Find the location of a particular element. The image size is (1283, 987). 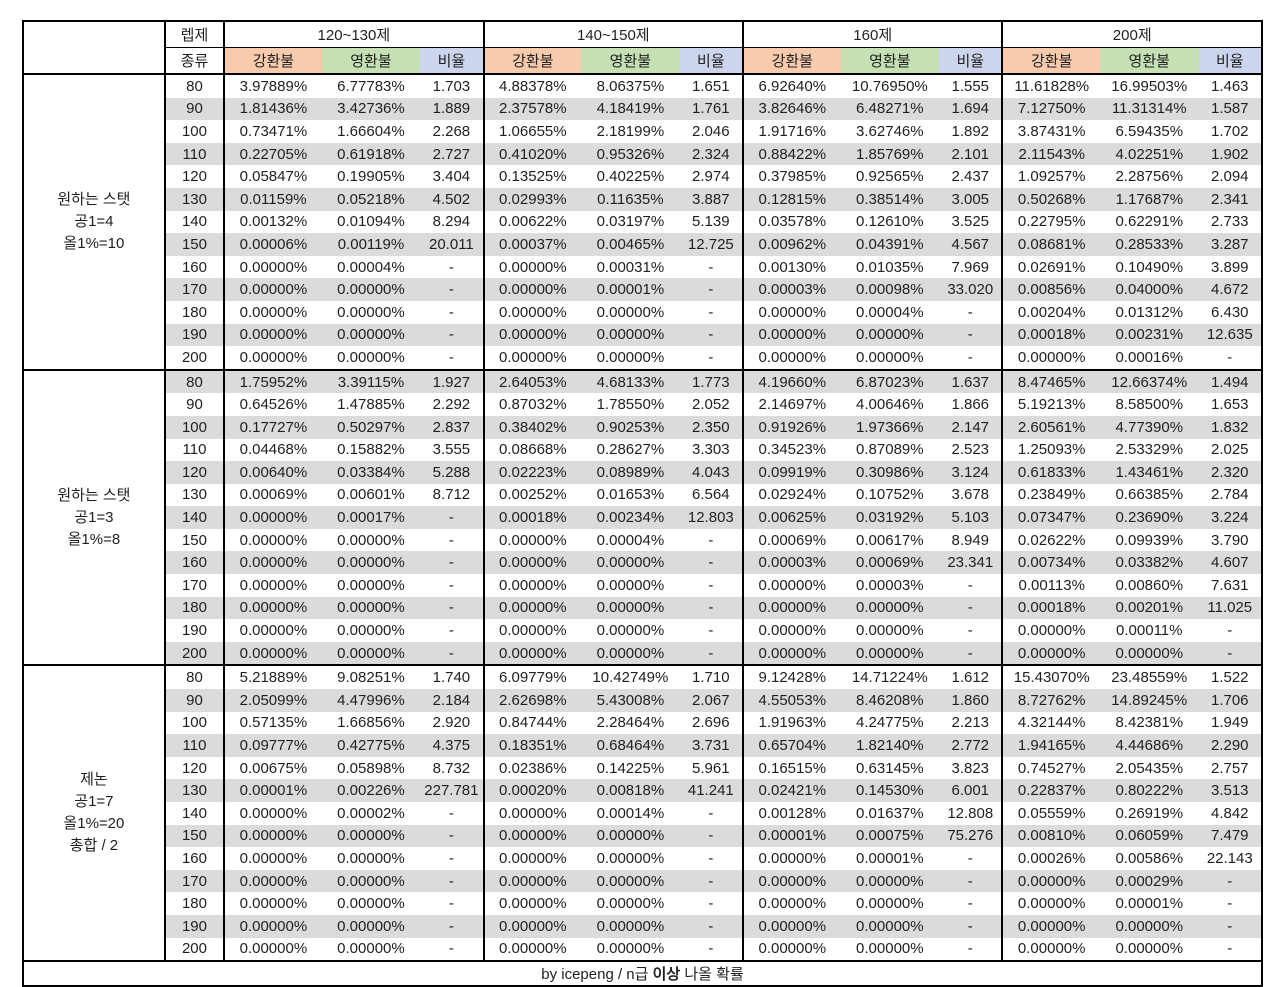

value-cell: 2.62698% is located at coordinates (532, 700).